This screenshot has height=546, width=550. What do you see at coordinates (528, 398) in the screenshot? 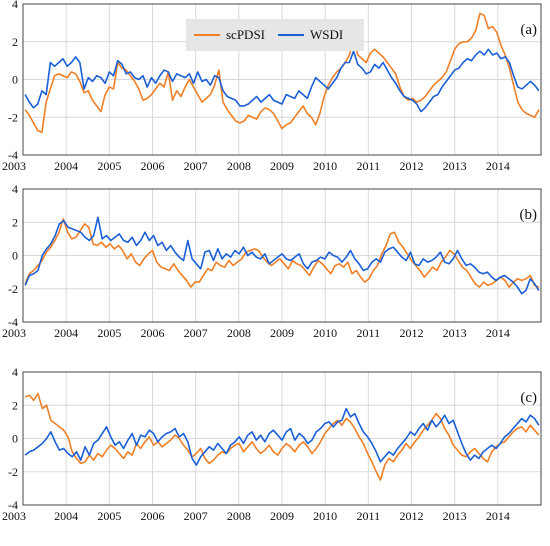
I see `panel-label: (c)` at bounding box center [528, 398].